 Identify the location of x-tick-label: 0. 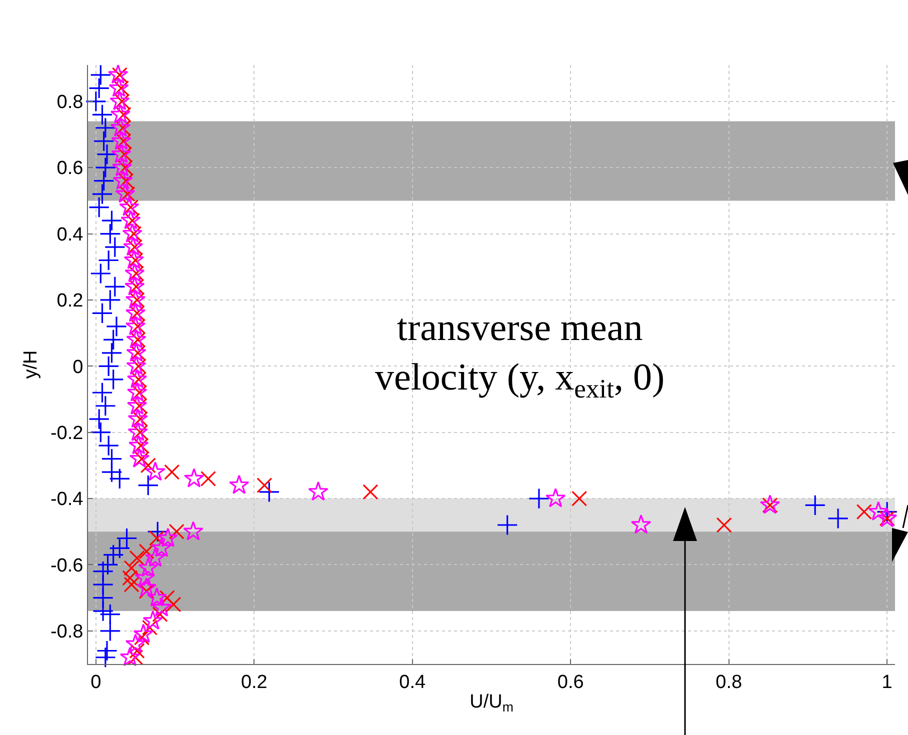
(96, 682).